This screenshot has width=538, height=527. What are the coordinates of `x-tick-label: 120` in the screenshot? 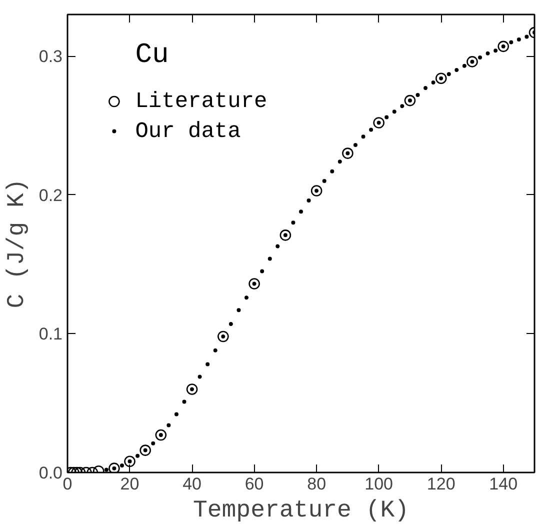 It's located at (441, 484).